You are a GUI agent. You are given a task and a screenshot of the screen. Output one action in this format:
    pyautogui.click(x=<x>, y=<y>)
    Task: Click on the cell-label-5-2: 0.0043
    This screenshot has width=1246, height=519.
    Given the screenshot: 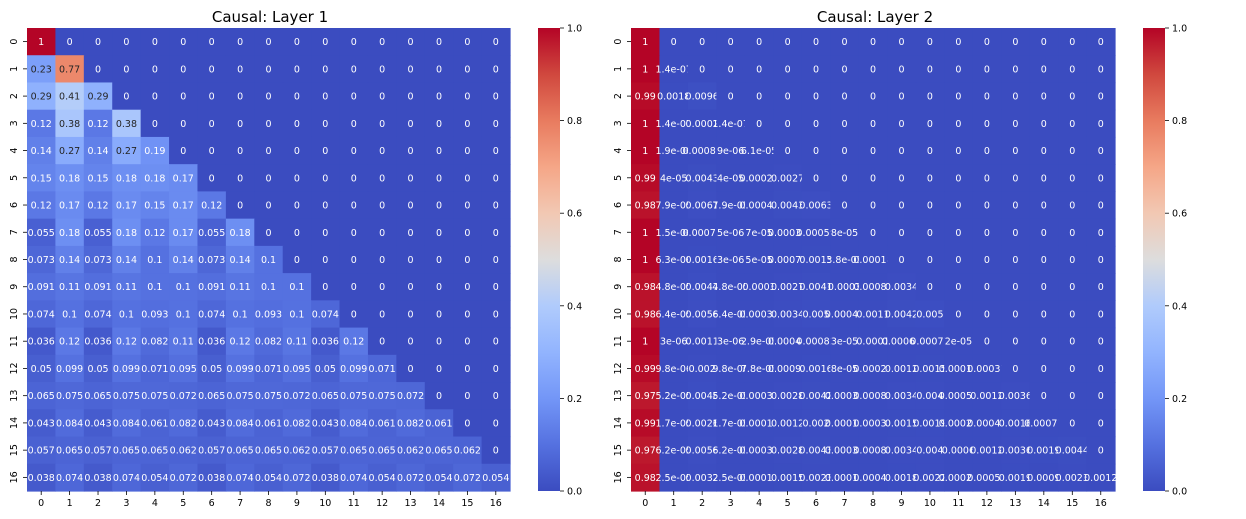 What is the action you would take?
    pyautogui.click(x=702, y=178)
    